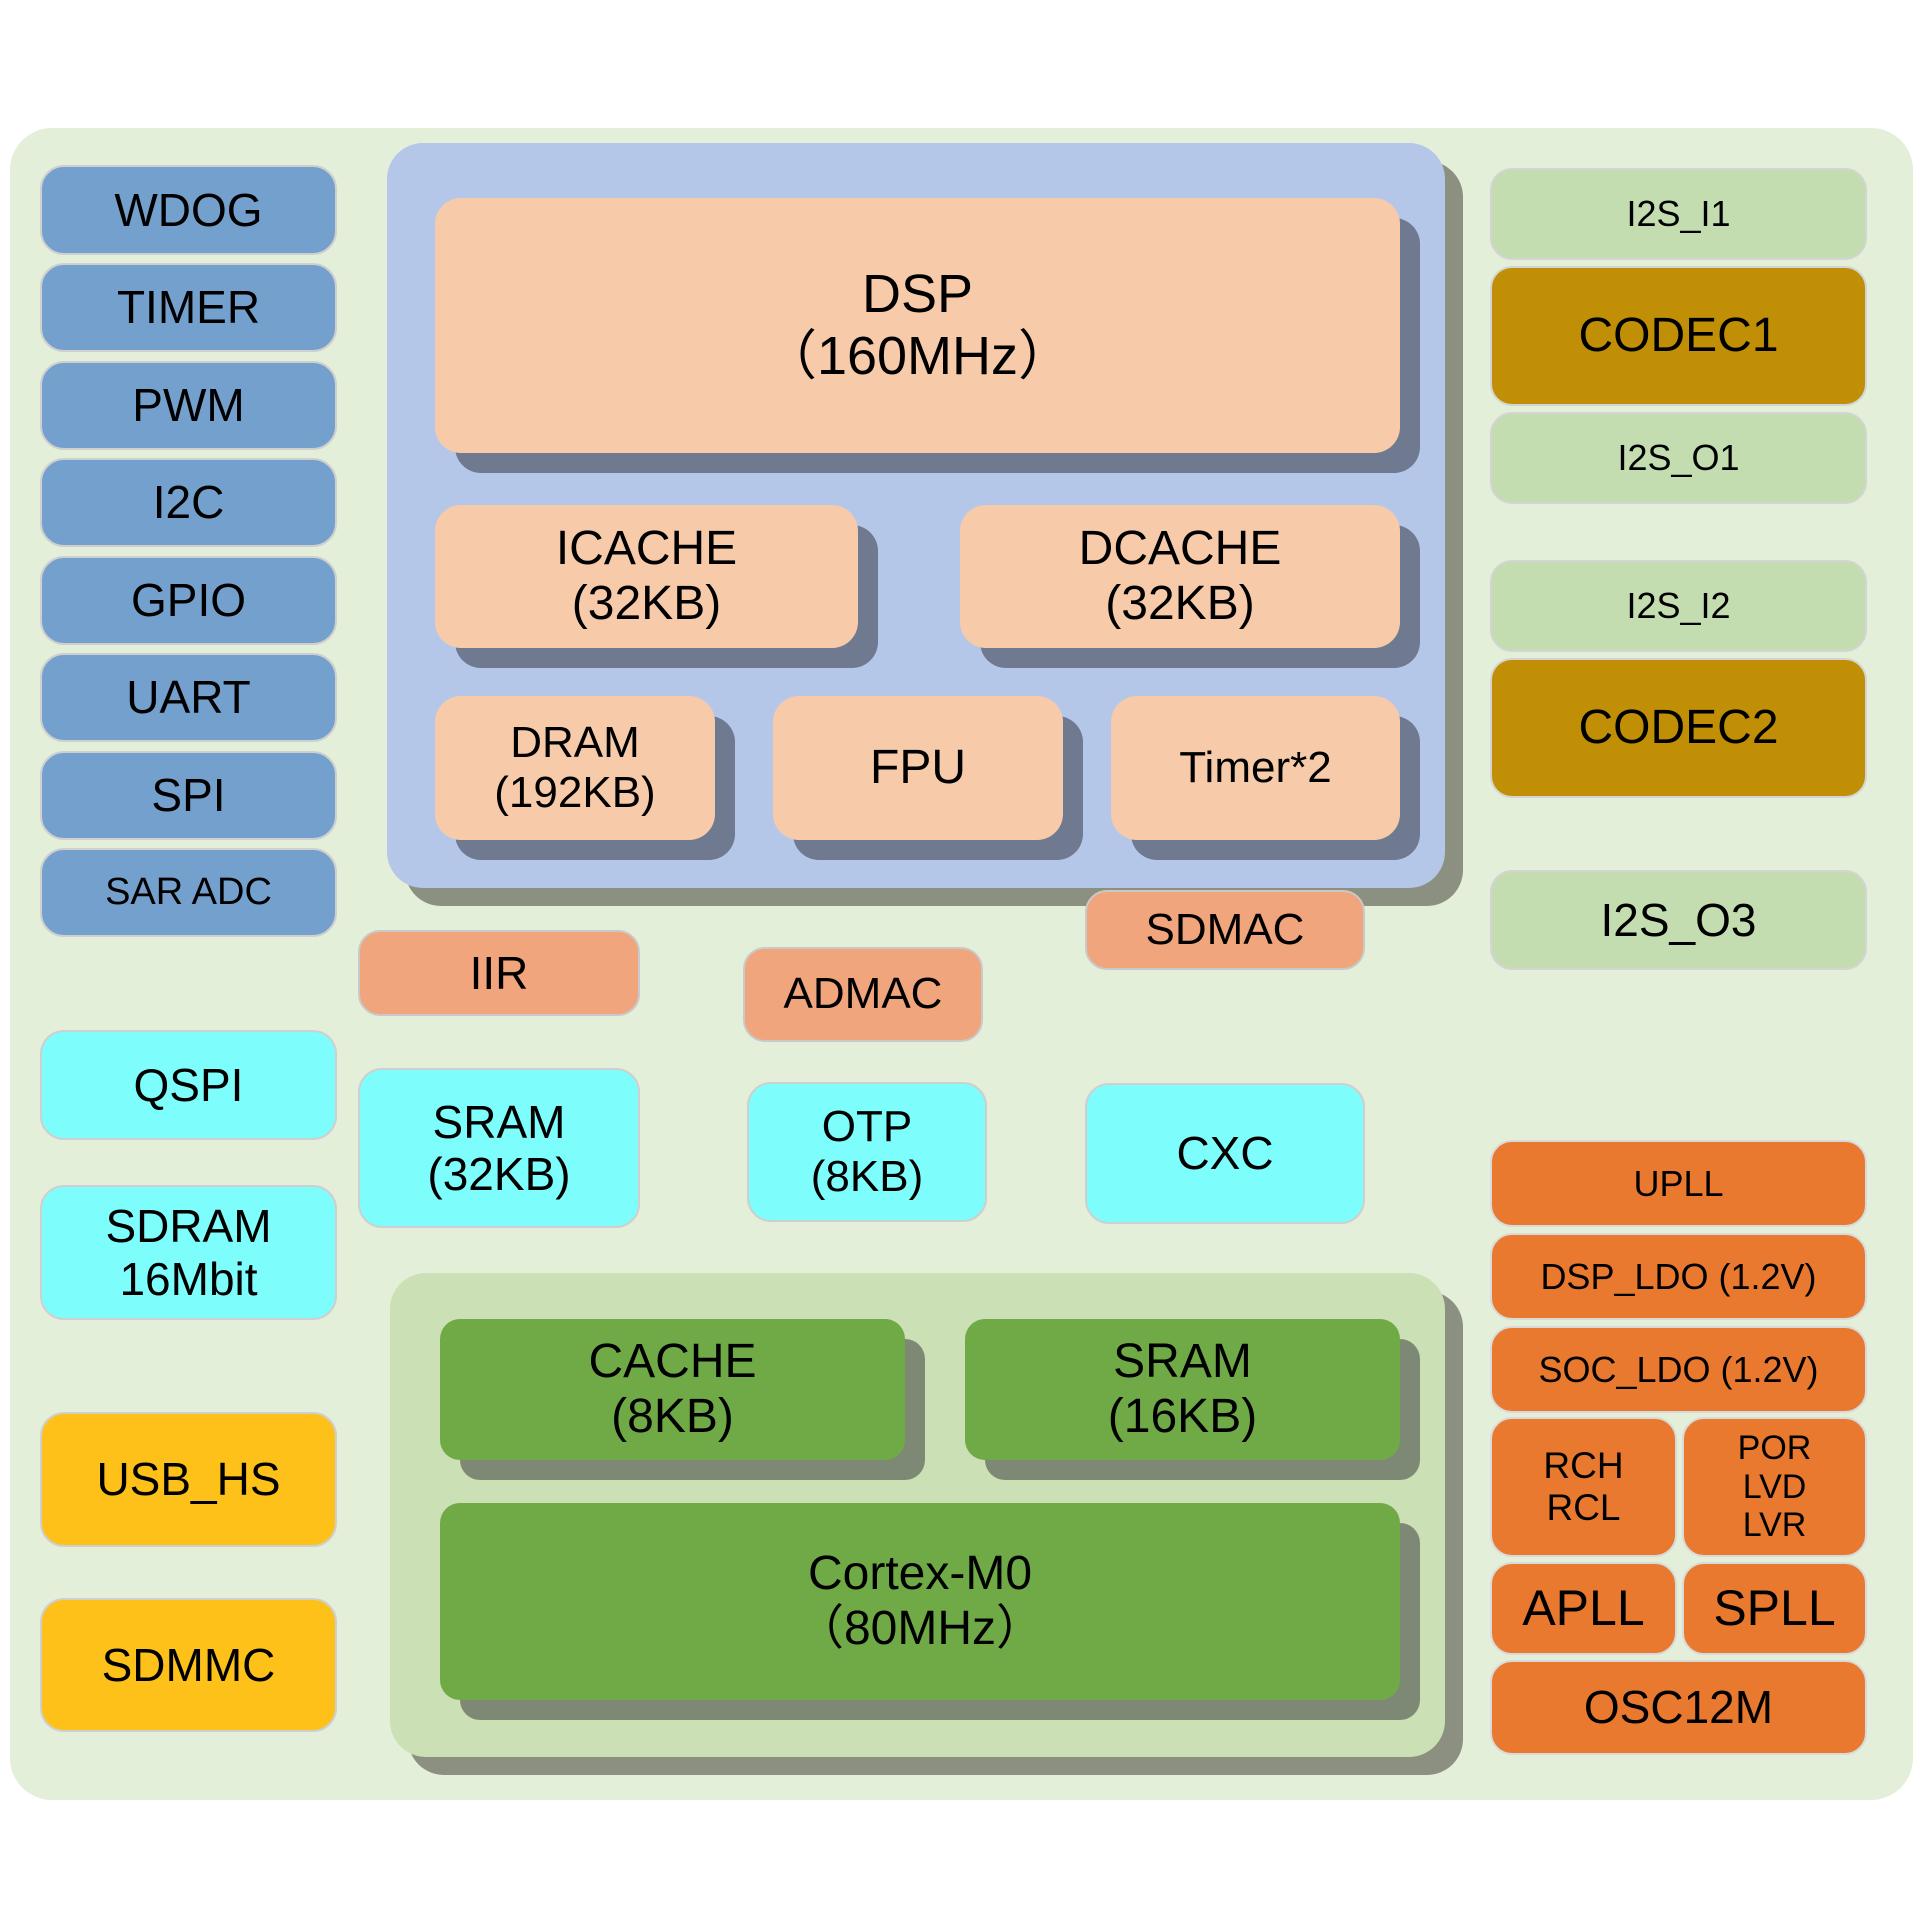  I want to click on dsp-ldo-label: DSP_LDO (1.2V), so click(1678, 1276).